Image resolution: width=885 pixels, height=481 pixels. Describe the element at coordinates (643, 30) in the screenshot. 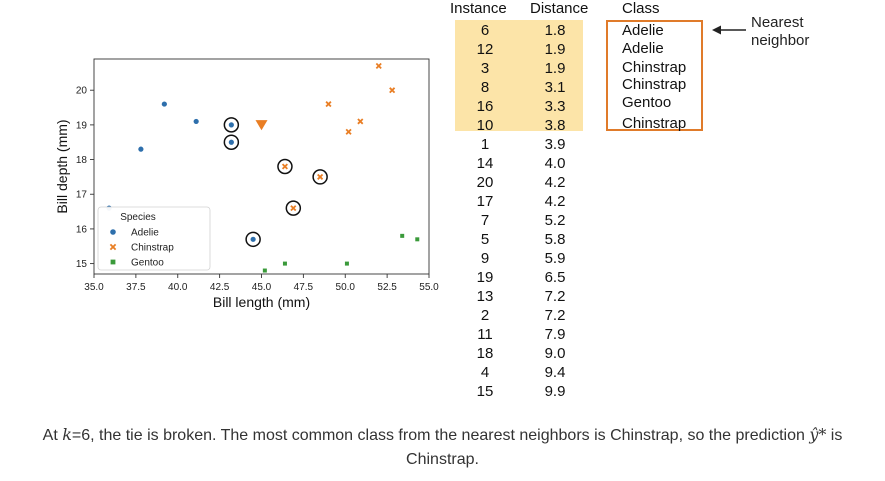

I see `neighbor-class: Adelie` at that location.